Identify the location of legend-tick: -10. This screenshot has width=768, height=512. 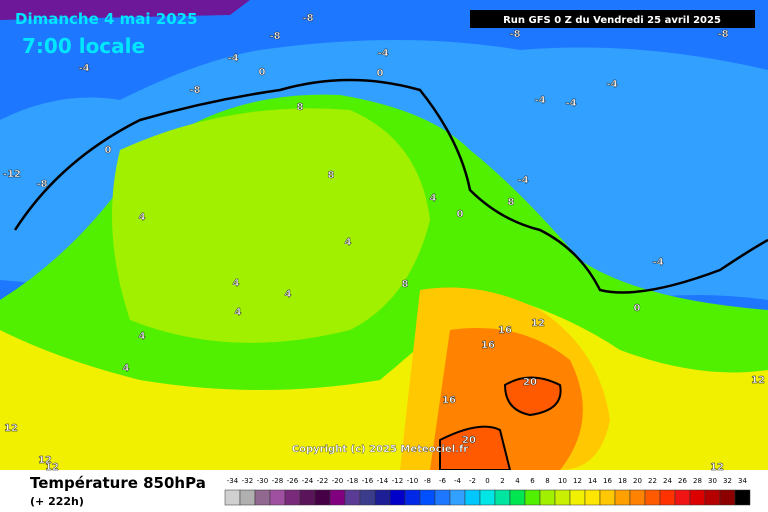
(412, 481).